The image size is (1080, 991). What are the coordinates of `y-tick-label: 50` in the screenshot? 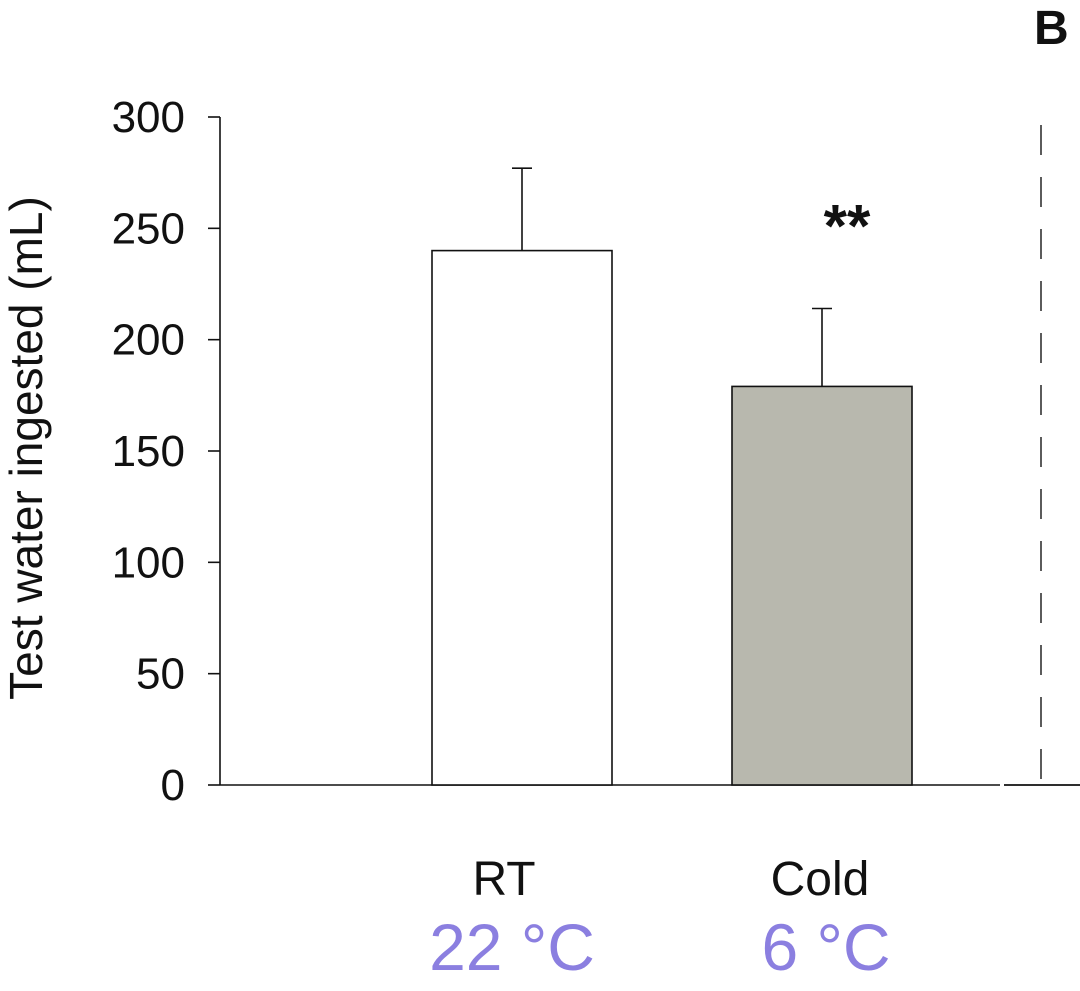 It's located at (160, 674).